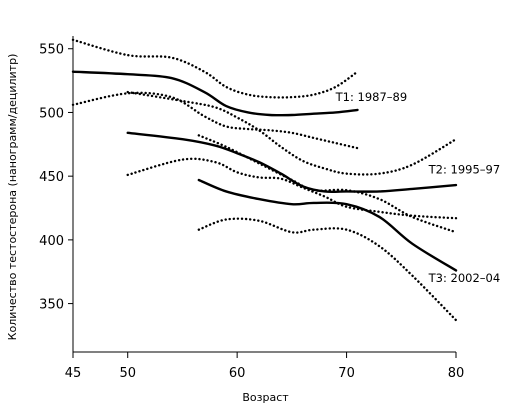  I want to click on series-3-lower-bound, so click(327, 269).